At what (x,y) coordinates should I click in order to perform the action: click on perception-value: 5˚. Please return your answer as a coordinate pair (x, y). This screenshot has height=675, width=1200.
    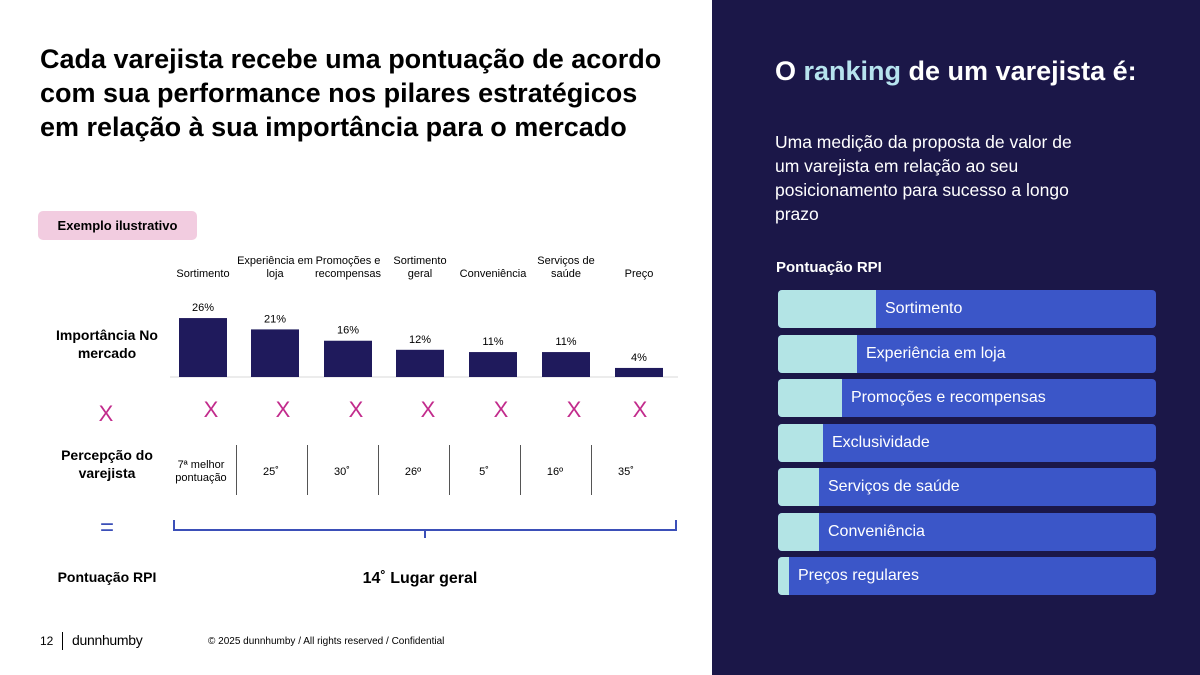
    Looking at the image, I should click on (484, 471).